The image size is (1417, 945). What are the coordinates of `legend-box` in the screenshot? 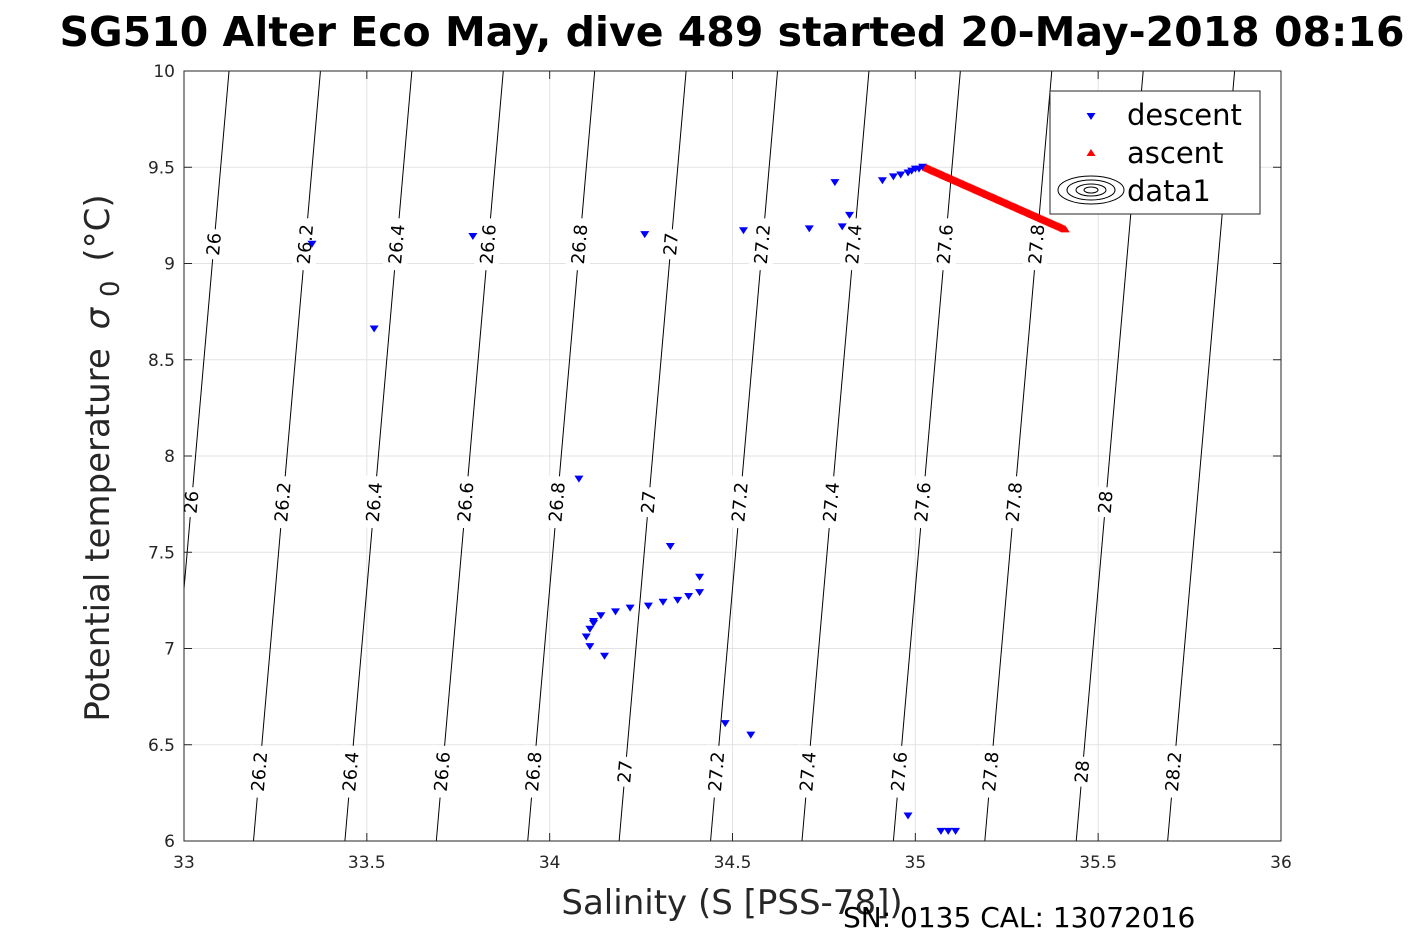 It's located at (1155, 152).